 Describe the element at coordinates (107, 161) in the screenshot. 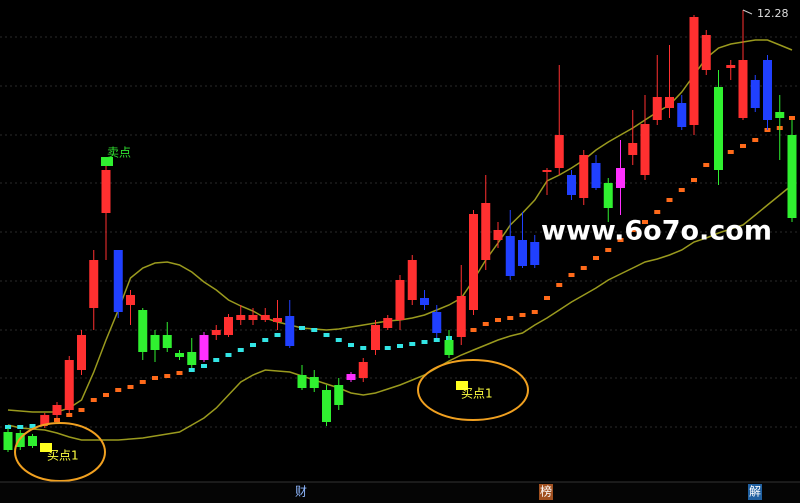

I see `sell-marker` at that location.